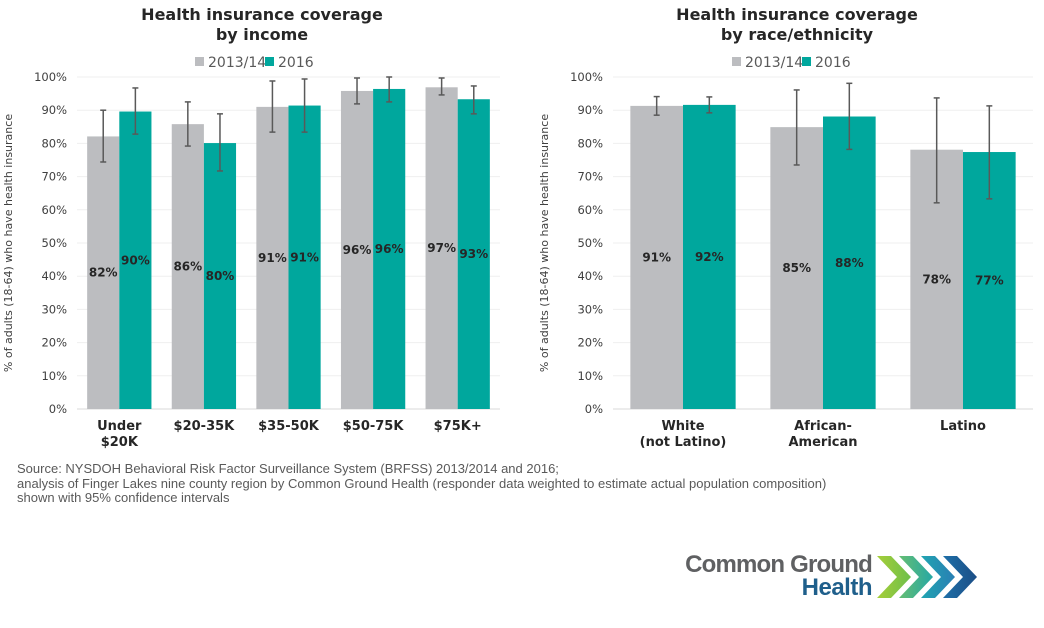  What do you see at coordinates (119, 426) in the screenshot?
I see `category-label: Under` at bounding box center [119, 426].